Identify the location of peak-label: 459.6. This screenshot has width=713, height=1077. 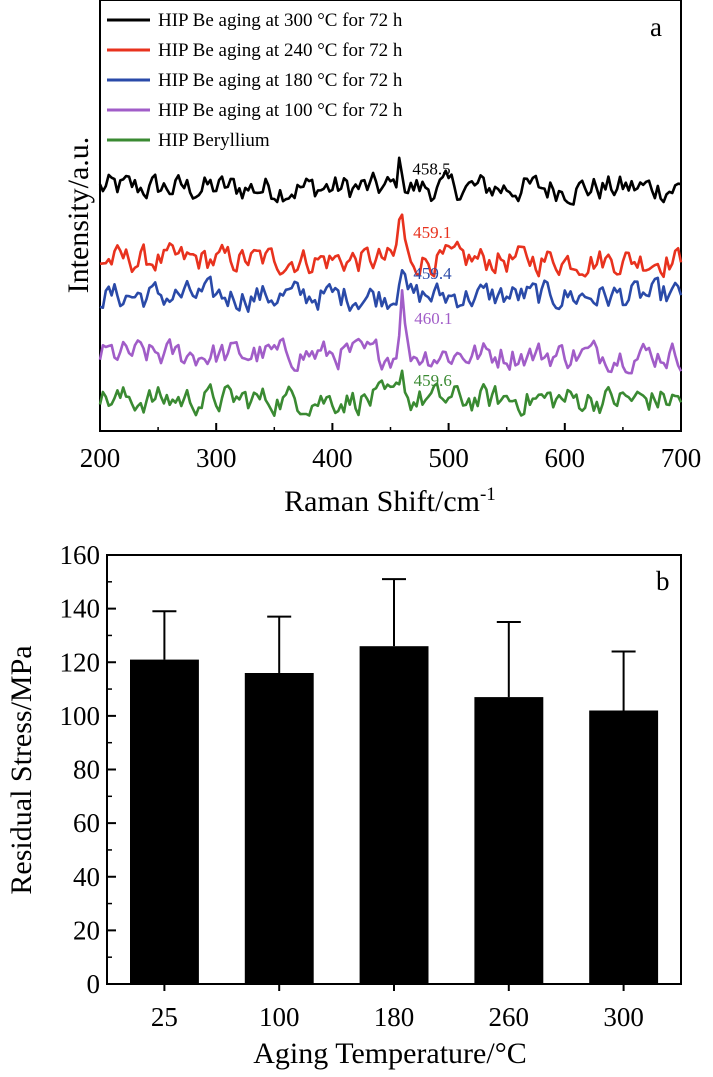
(433, 380).